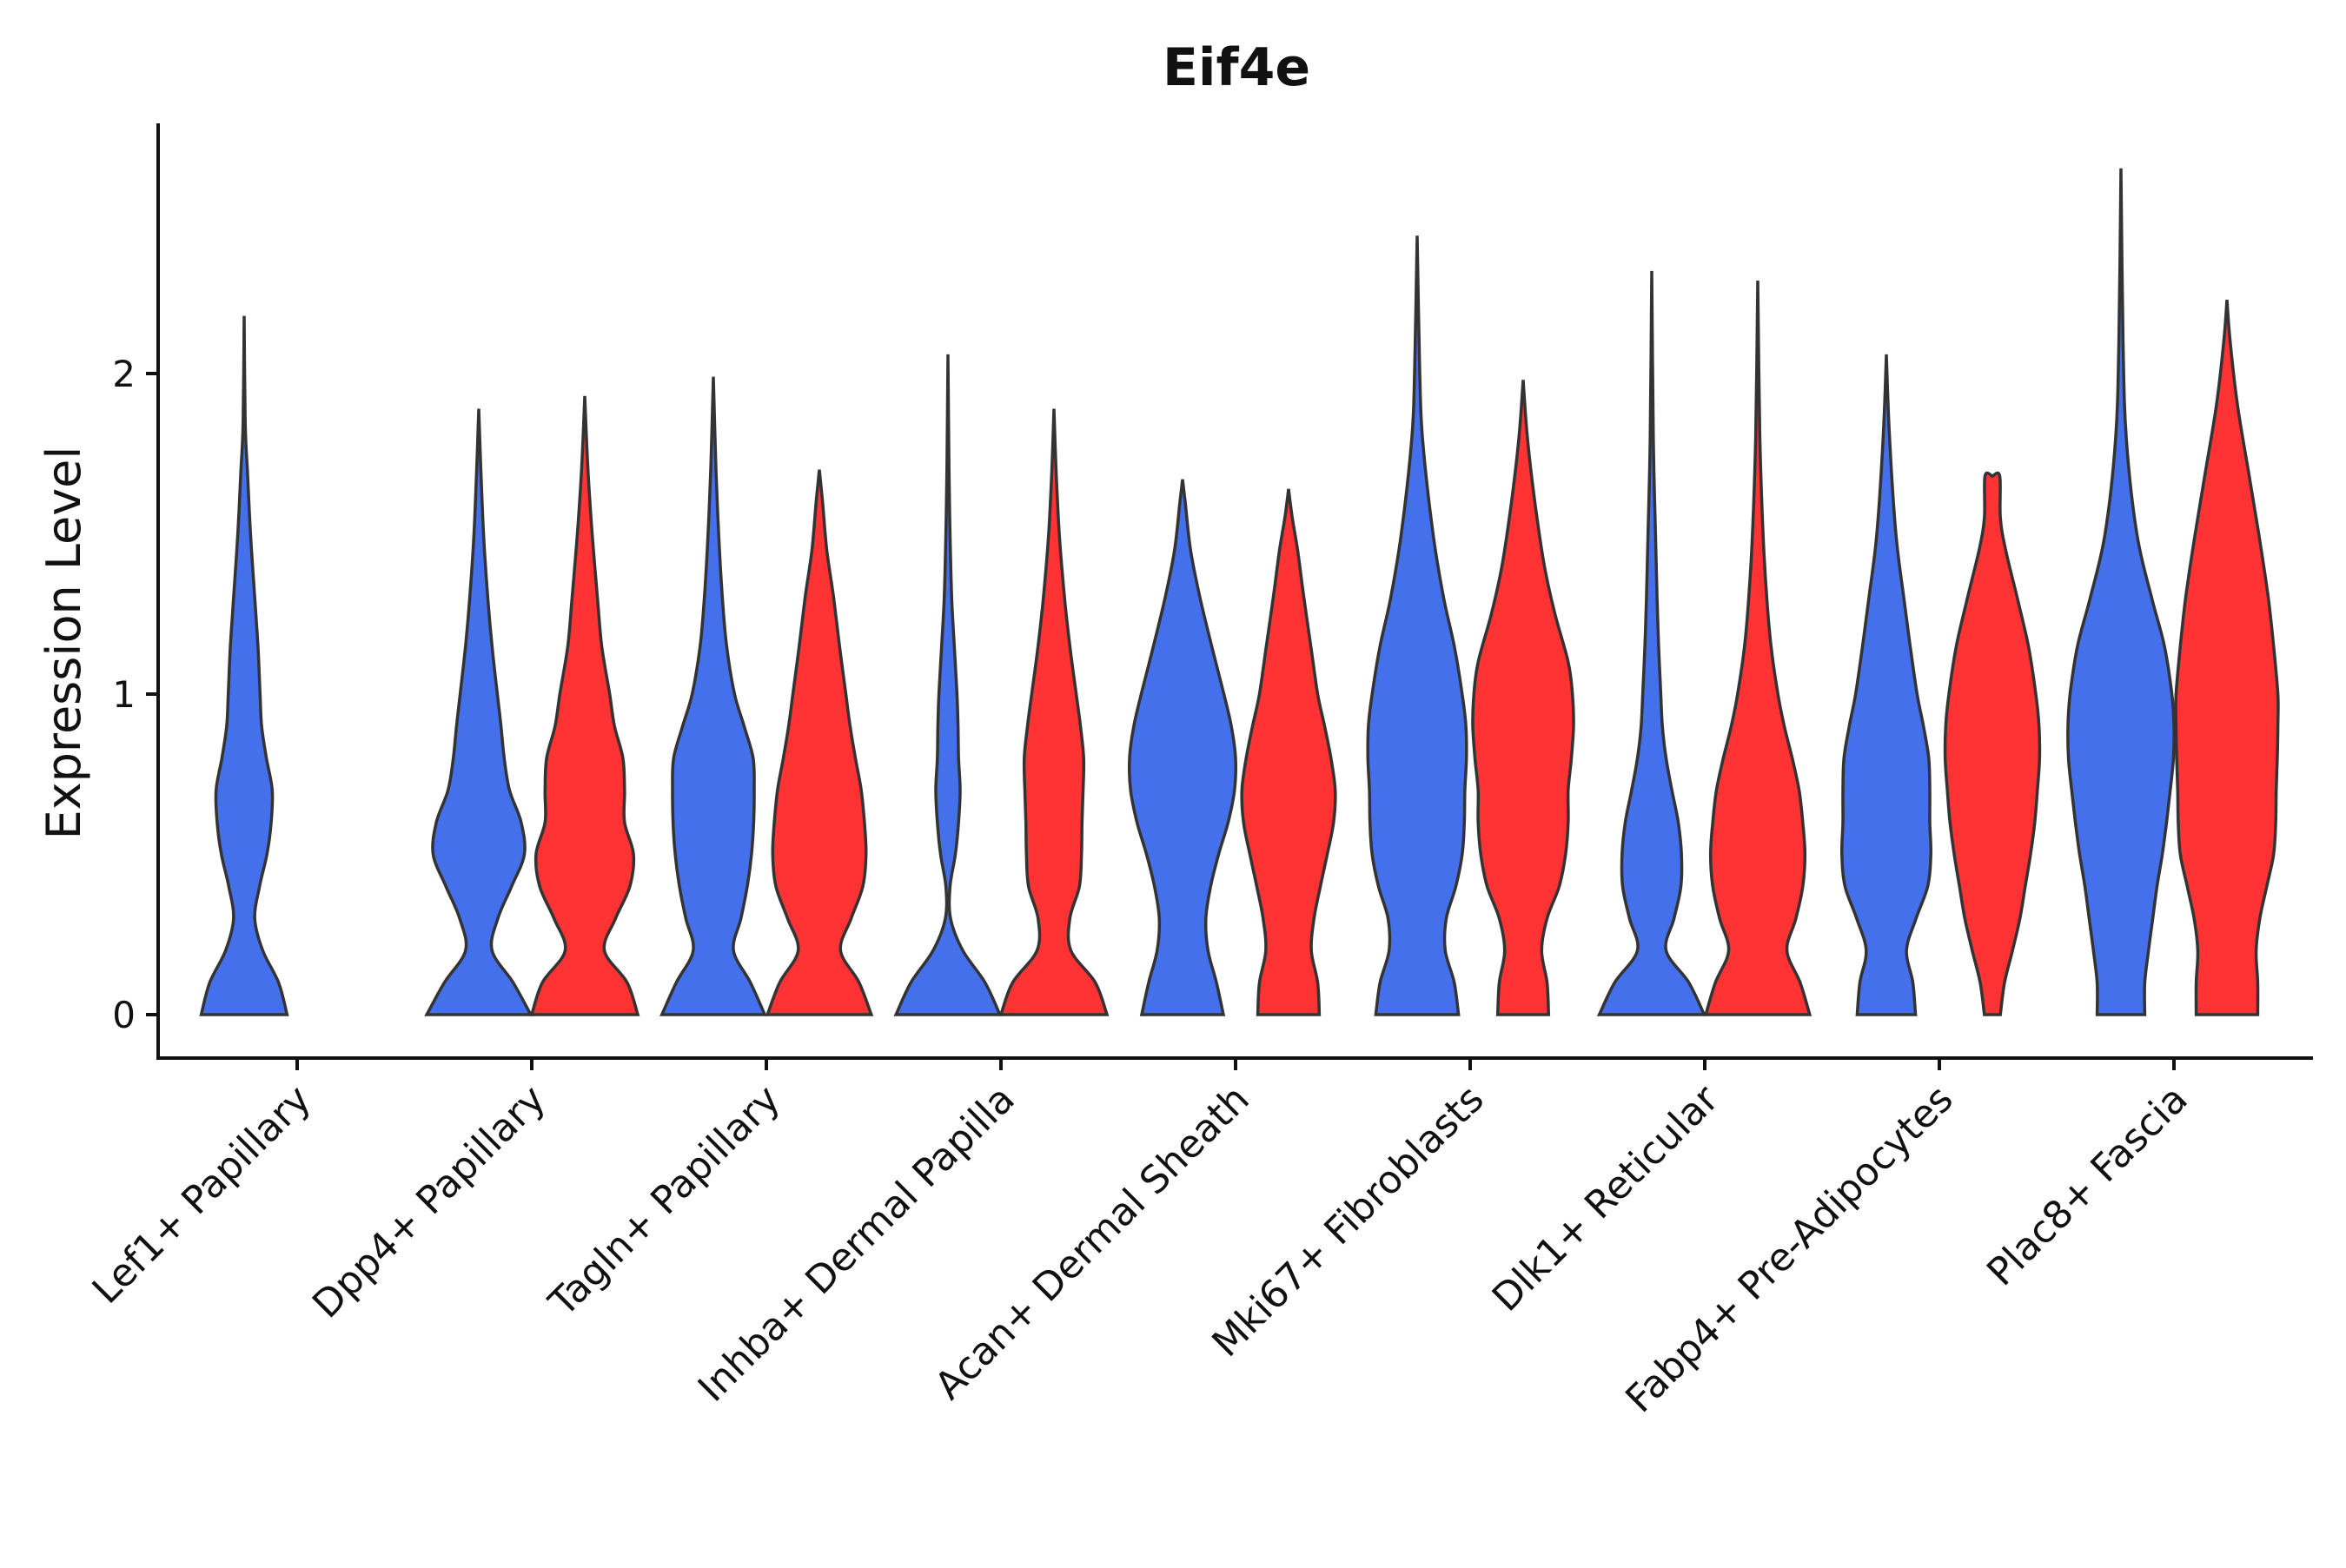  I want to click on x-tick-label: Dlk1+ Reticular, so click(1606, 1198).